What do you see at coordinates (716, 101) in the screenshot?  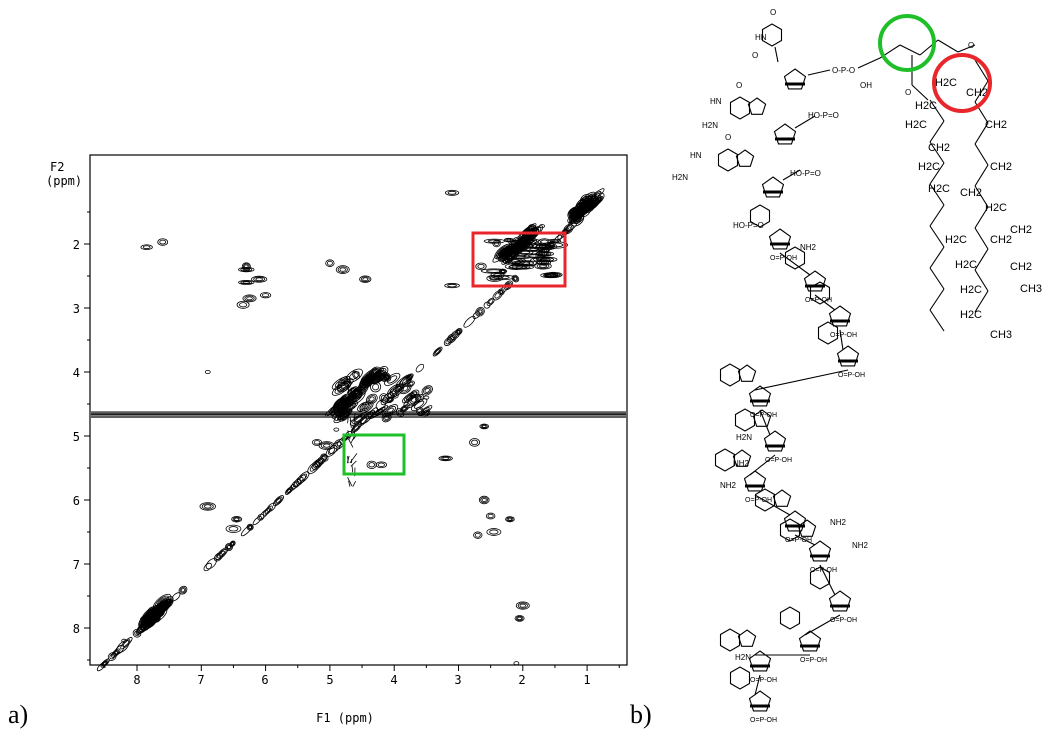 I see `atom-label: HN` at bounding box center [716, 101].